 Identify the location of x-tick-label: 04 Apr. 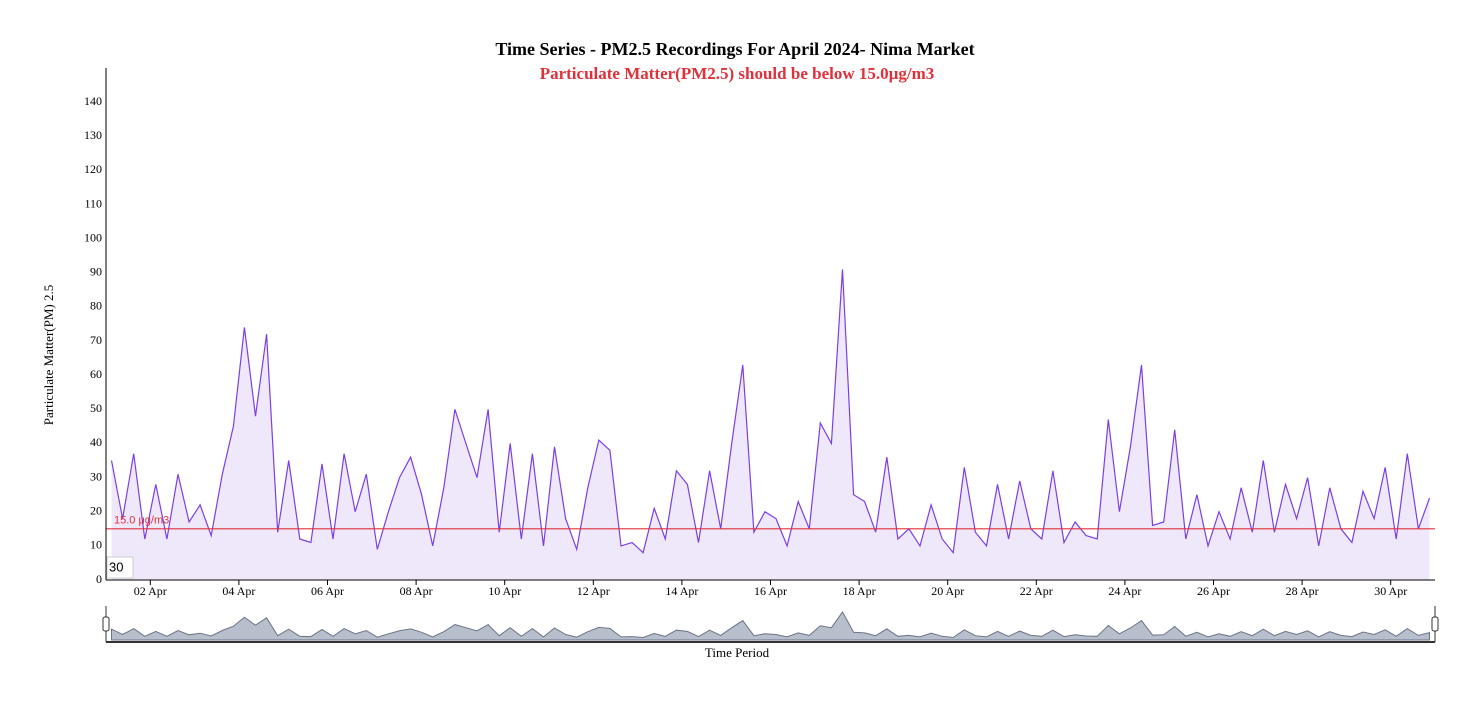
(238, 591).